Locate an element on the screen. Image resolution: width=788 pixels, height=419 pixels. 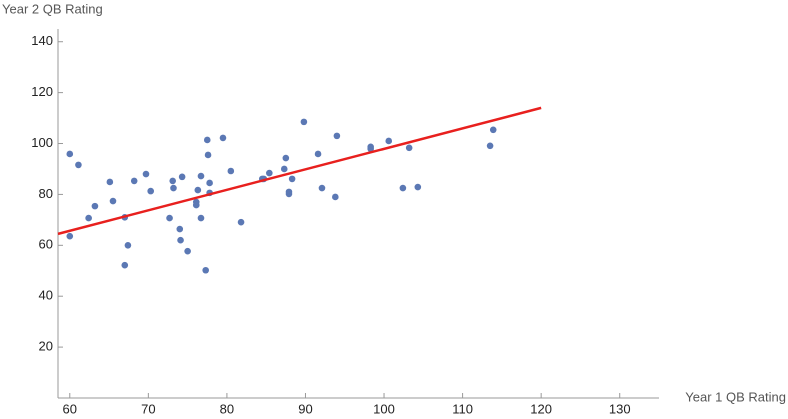
y-tick-label: 60 is located at coordinates (46, 244).